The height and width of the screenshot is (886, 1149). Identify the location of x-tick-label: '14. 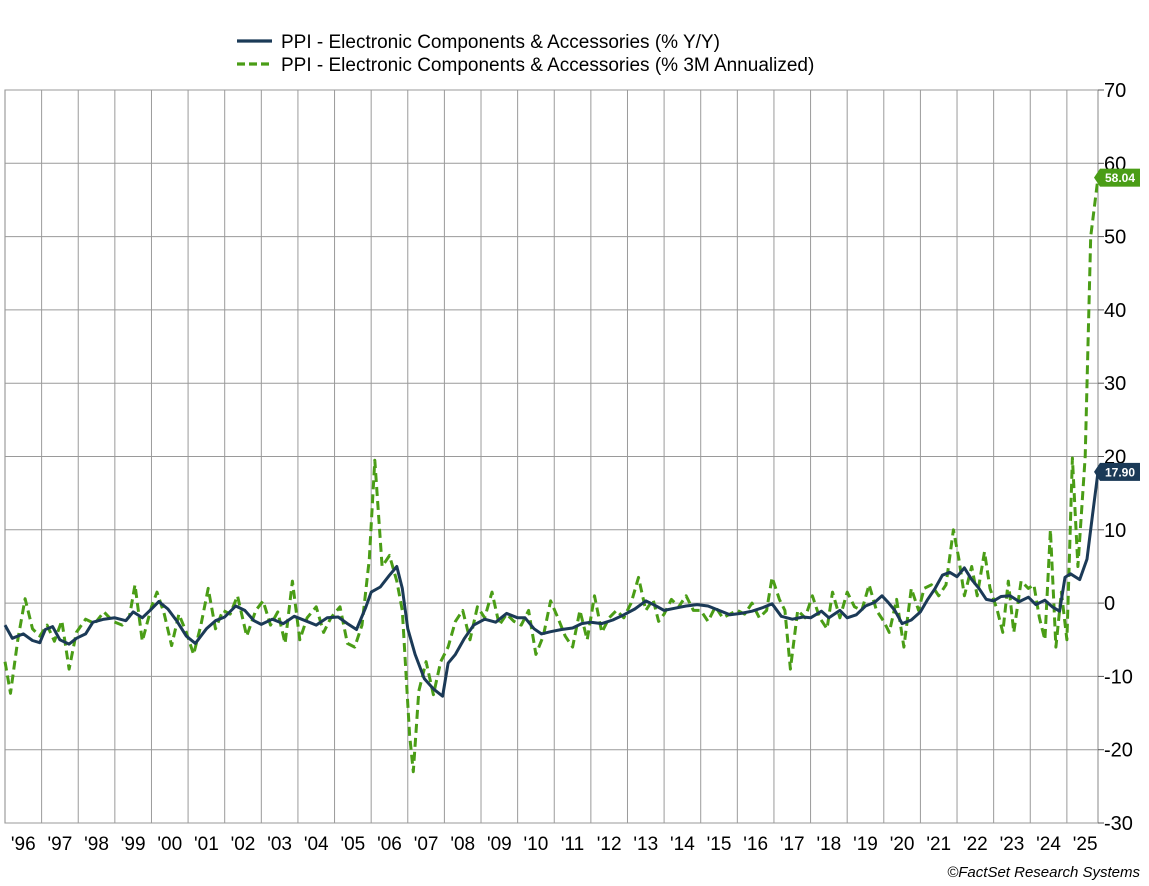
(682, 844).